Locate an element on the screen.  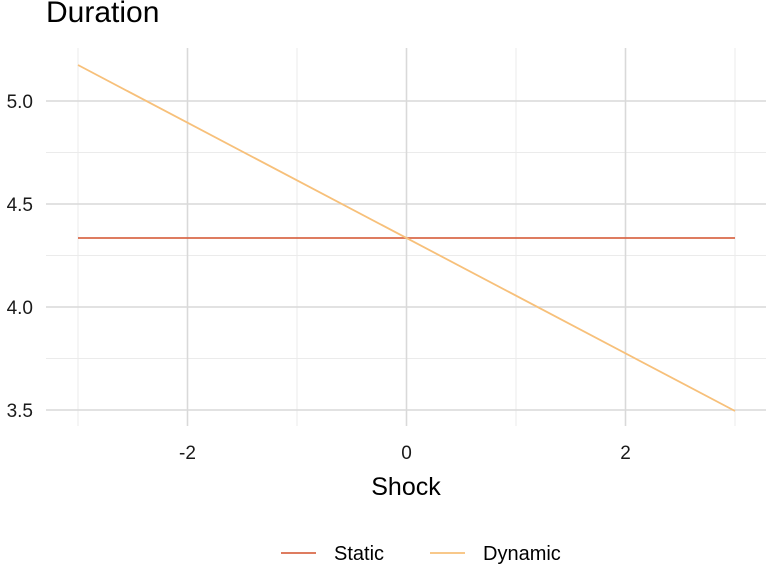
legend-label-dynamic: Dynamic is located at coordinates (522, 554).